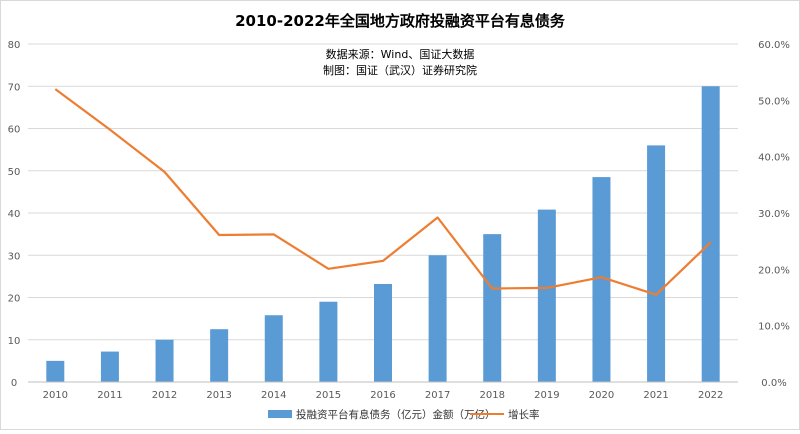 The height and width of the screenshot is (434, 800). Describe the element at coordinates (396, 414) in the screenshot. I see `legend-label-bar: 投融资平台有息债务（亿元）金额（万亿）` at that location.